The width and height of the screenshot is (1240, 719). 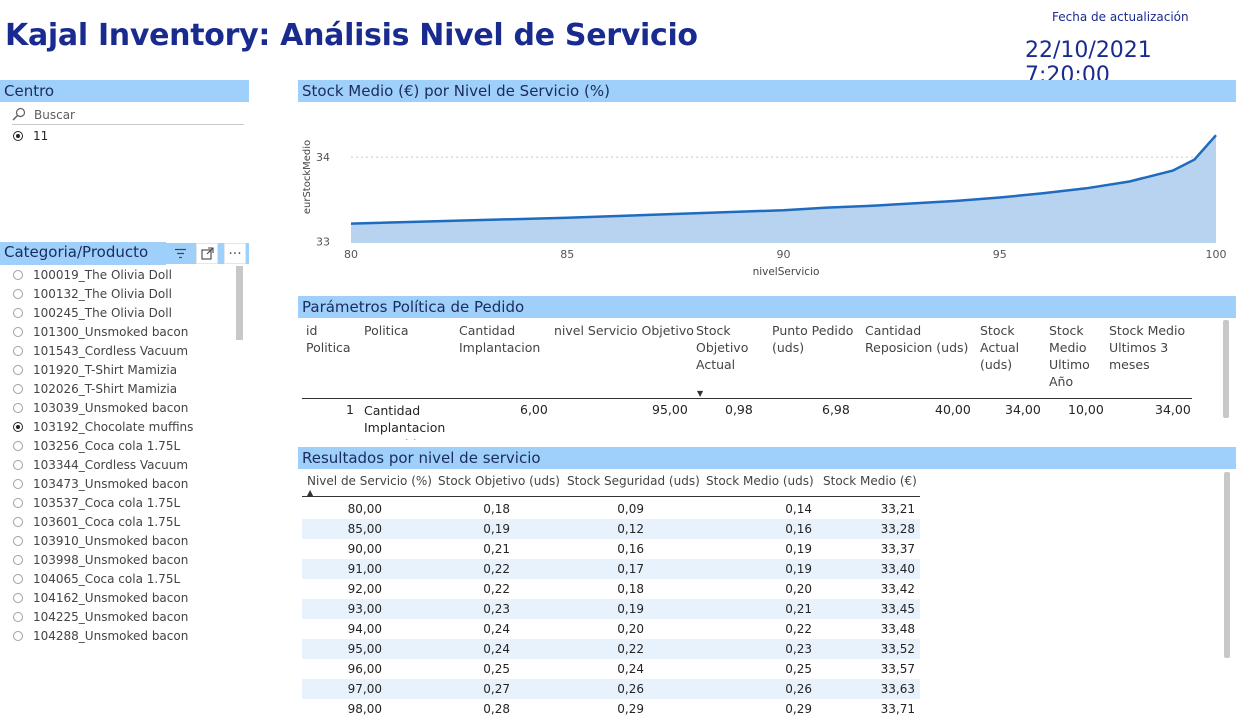 What do you see at coordinates (611, 589) in the screenshot?
I see `table-row: 92,00 0,22 0,18 0,20 33,42` at bounding box center [611, 589].